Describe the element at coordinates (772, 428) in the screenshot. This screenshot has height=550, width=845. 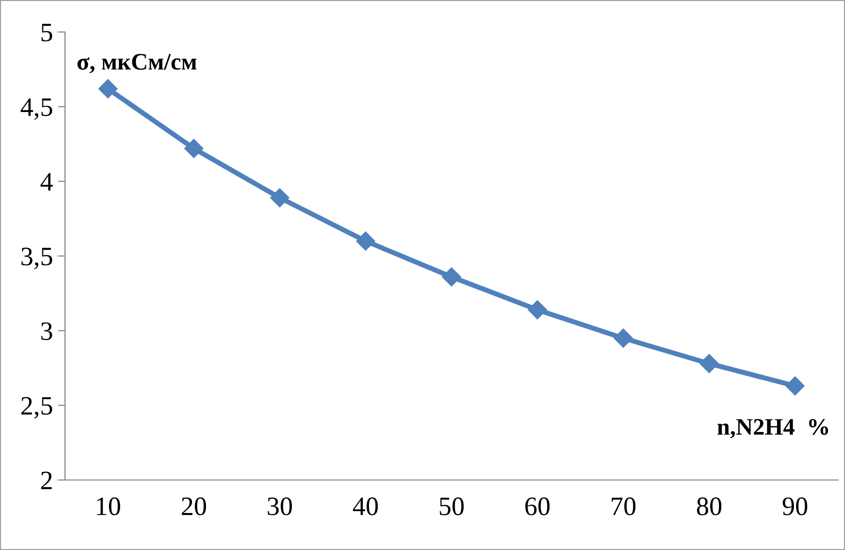
I see `x-axis-title: n,N2H4 %` at that location.